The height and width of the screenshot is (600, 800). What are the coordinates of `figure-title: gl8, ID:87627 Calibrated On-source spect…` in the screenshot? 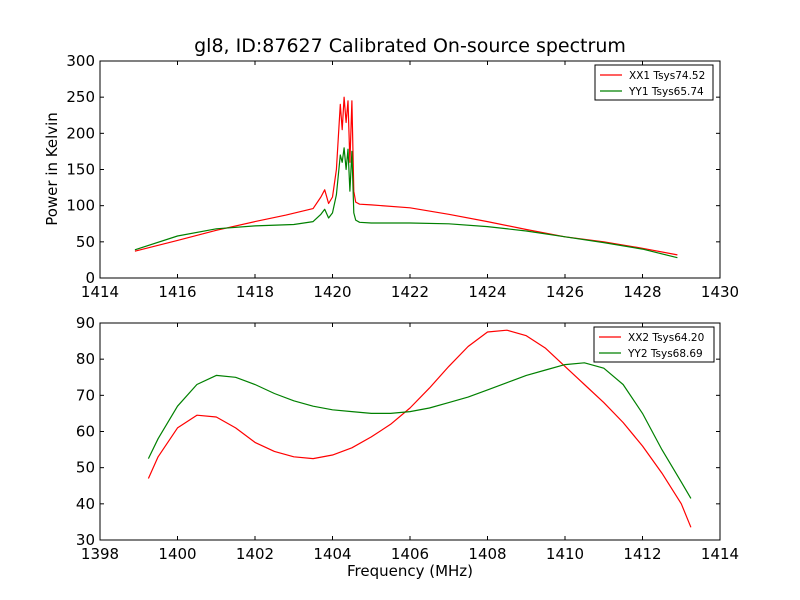 It's located at (410, 46).